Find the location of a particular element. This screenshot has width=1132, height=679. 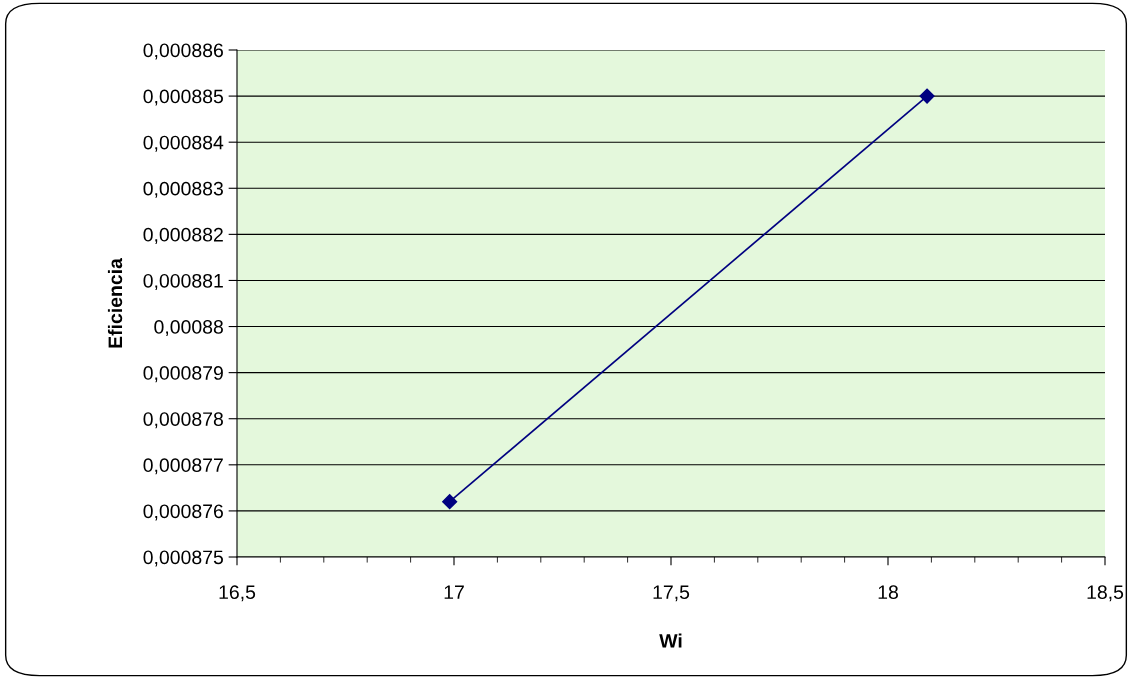

x-tick-label: 17,5 is located at coordinates (671, 593).